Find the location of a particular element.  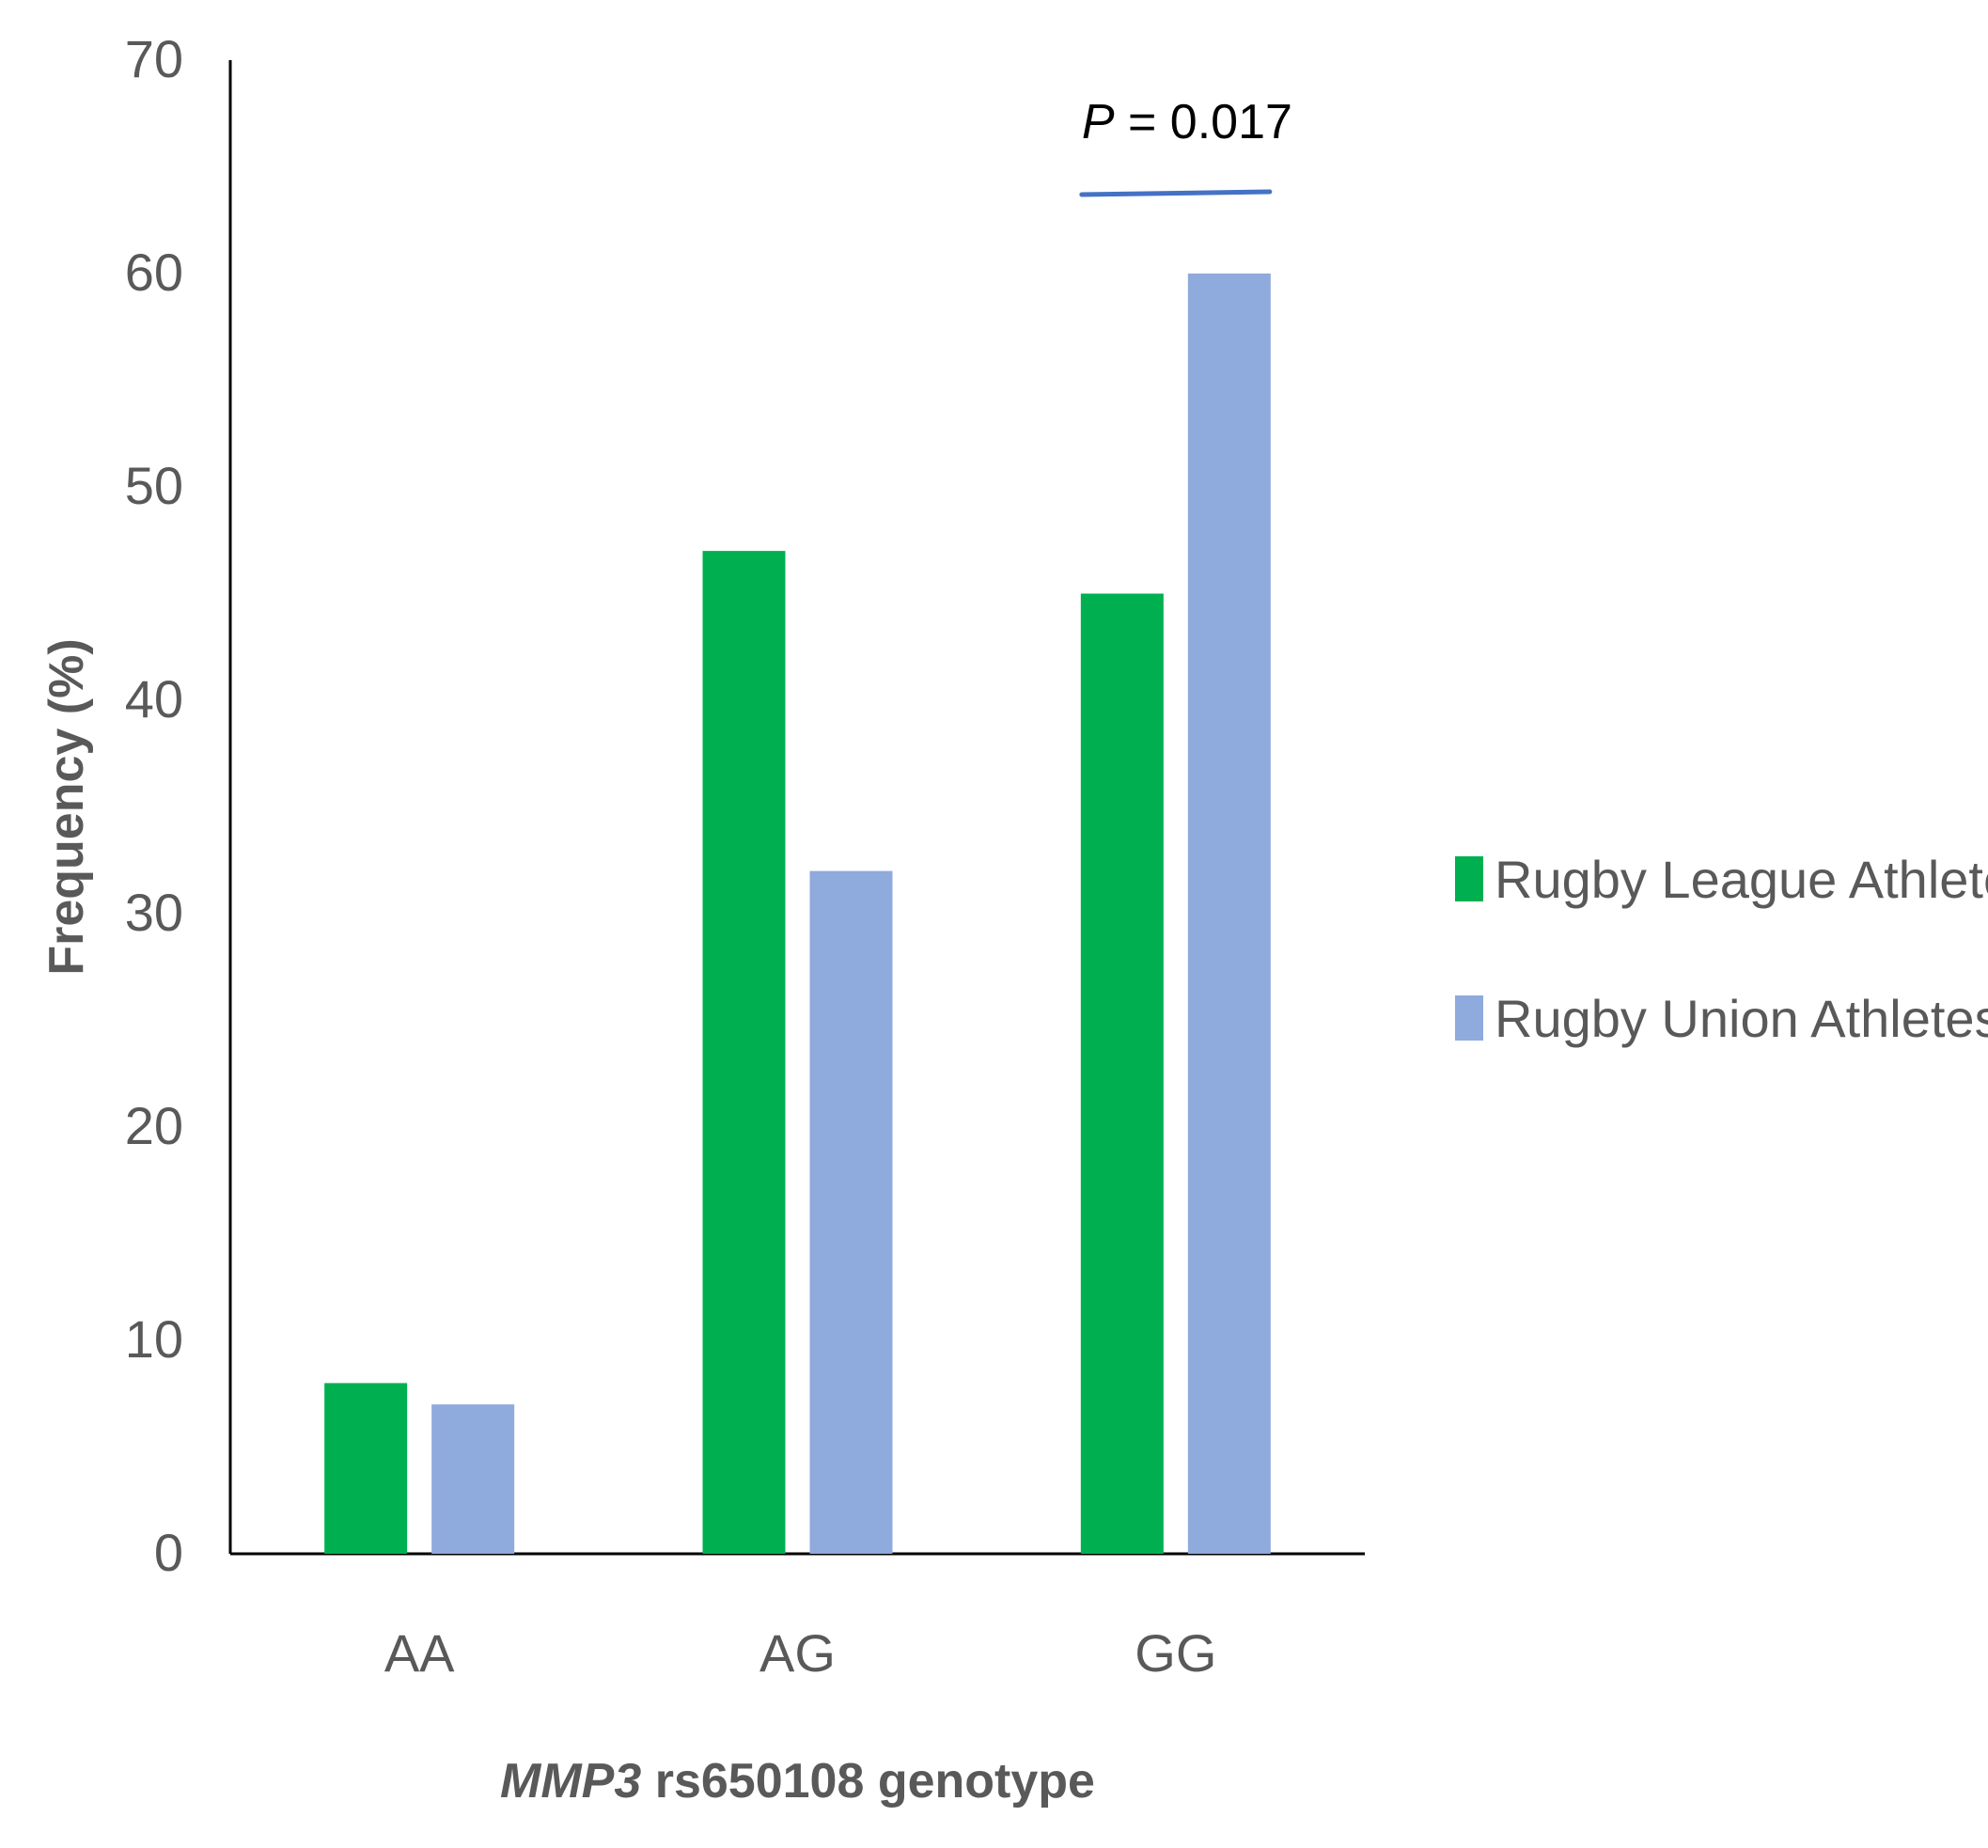

y-tick-label: 40 is located at coordinates (154, 698).